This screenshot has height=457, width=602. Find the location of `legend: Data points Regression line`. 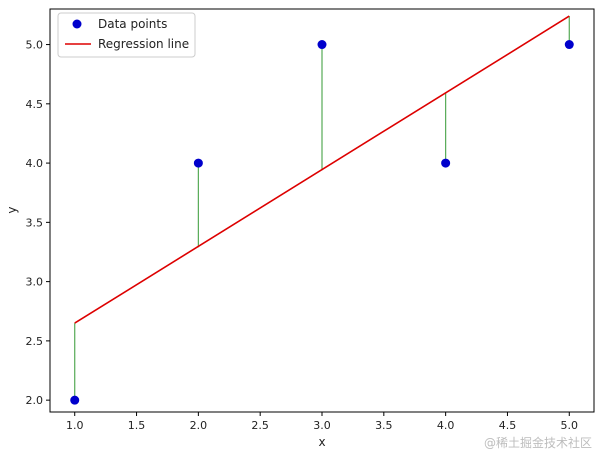

legend: Data points Regression line is located at coordinates (126, 35).